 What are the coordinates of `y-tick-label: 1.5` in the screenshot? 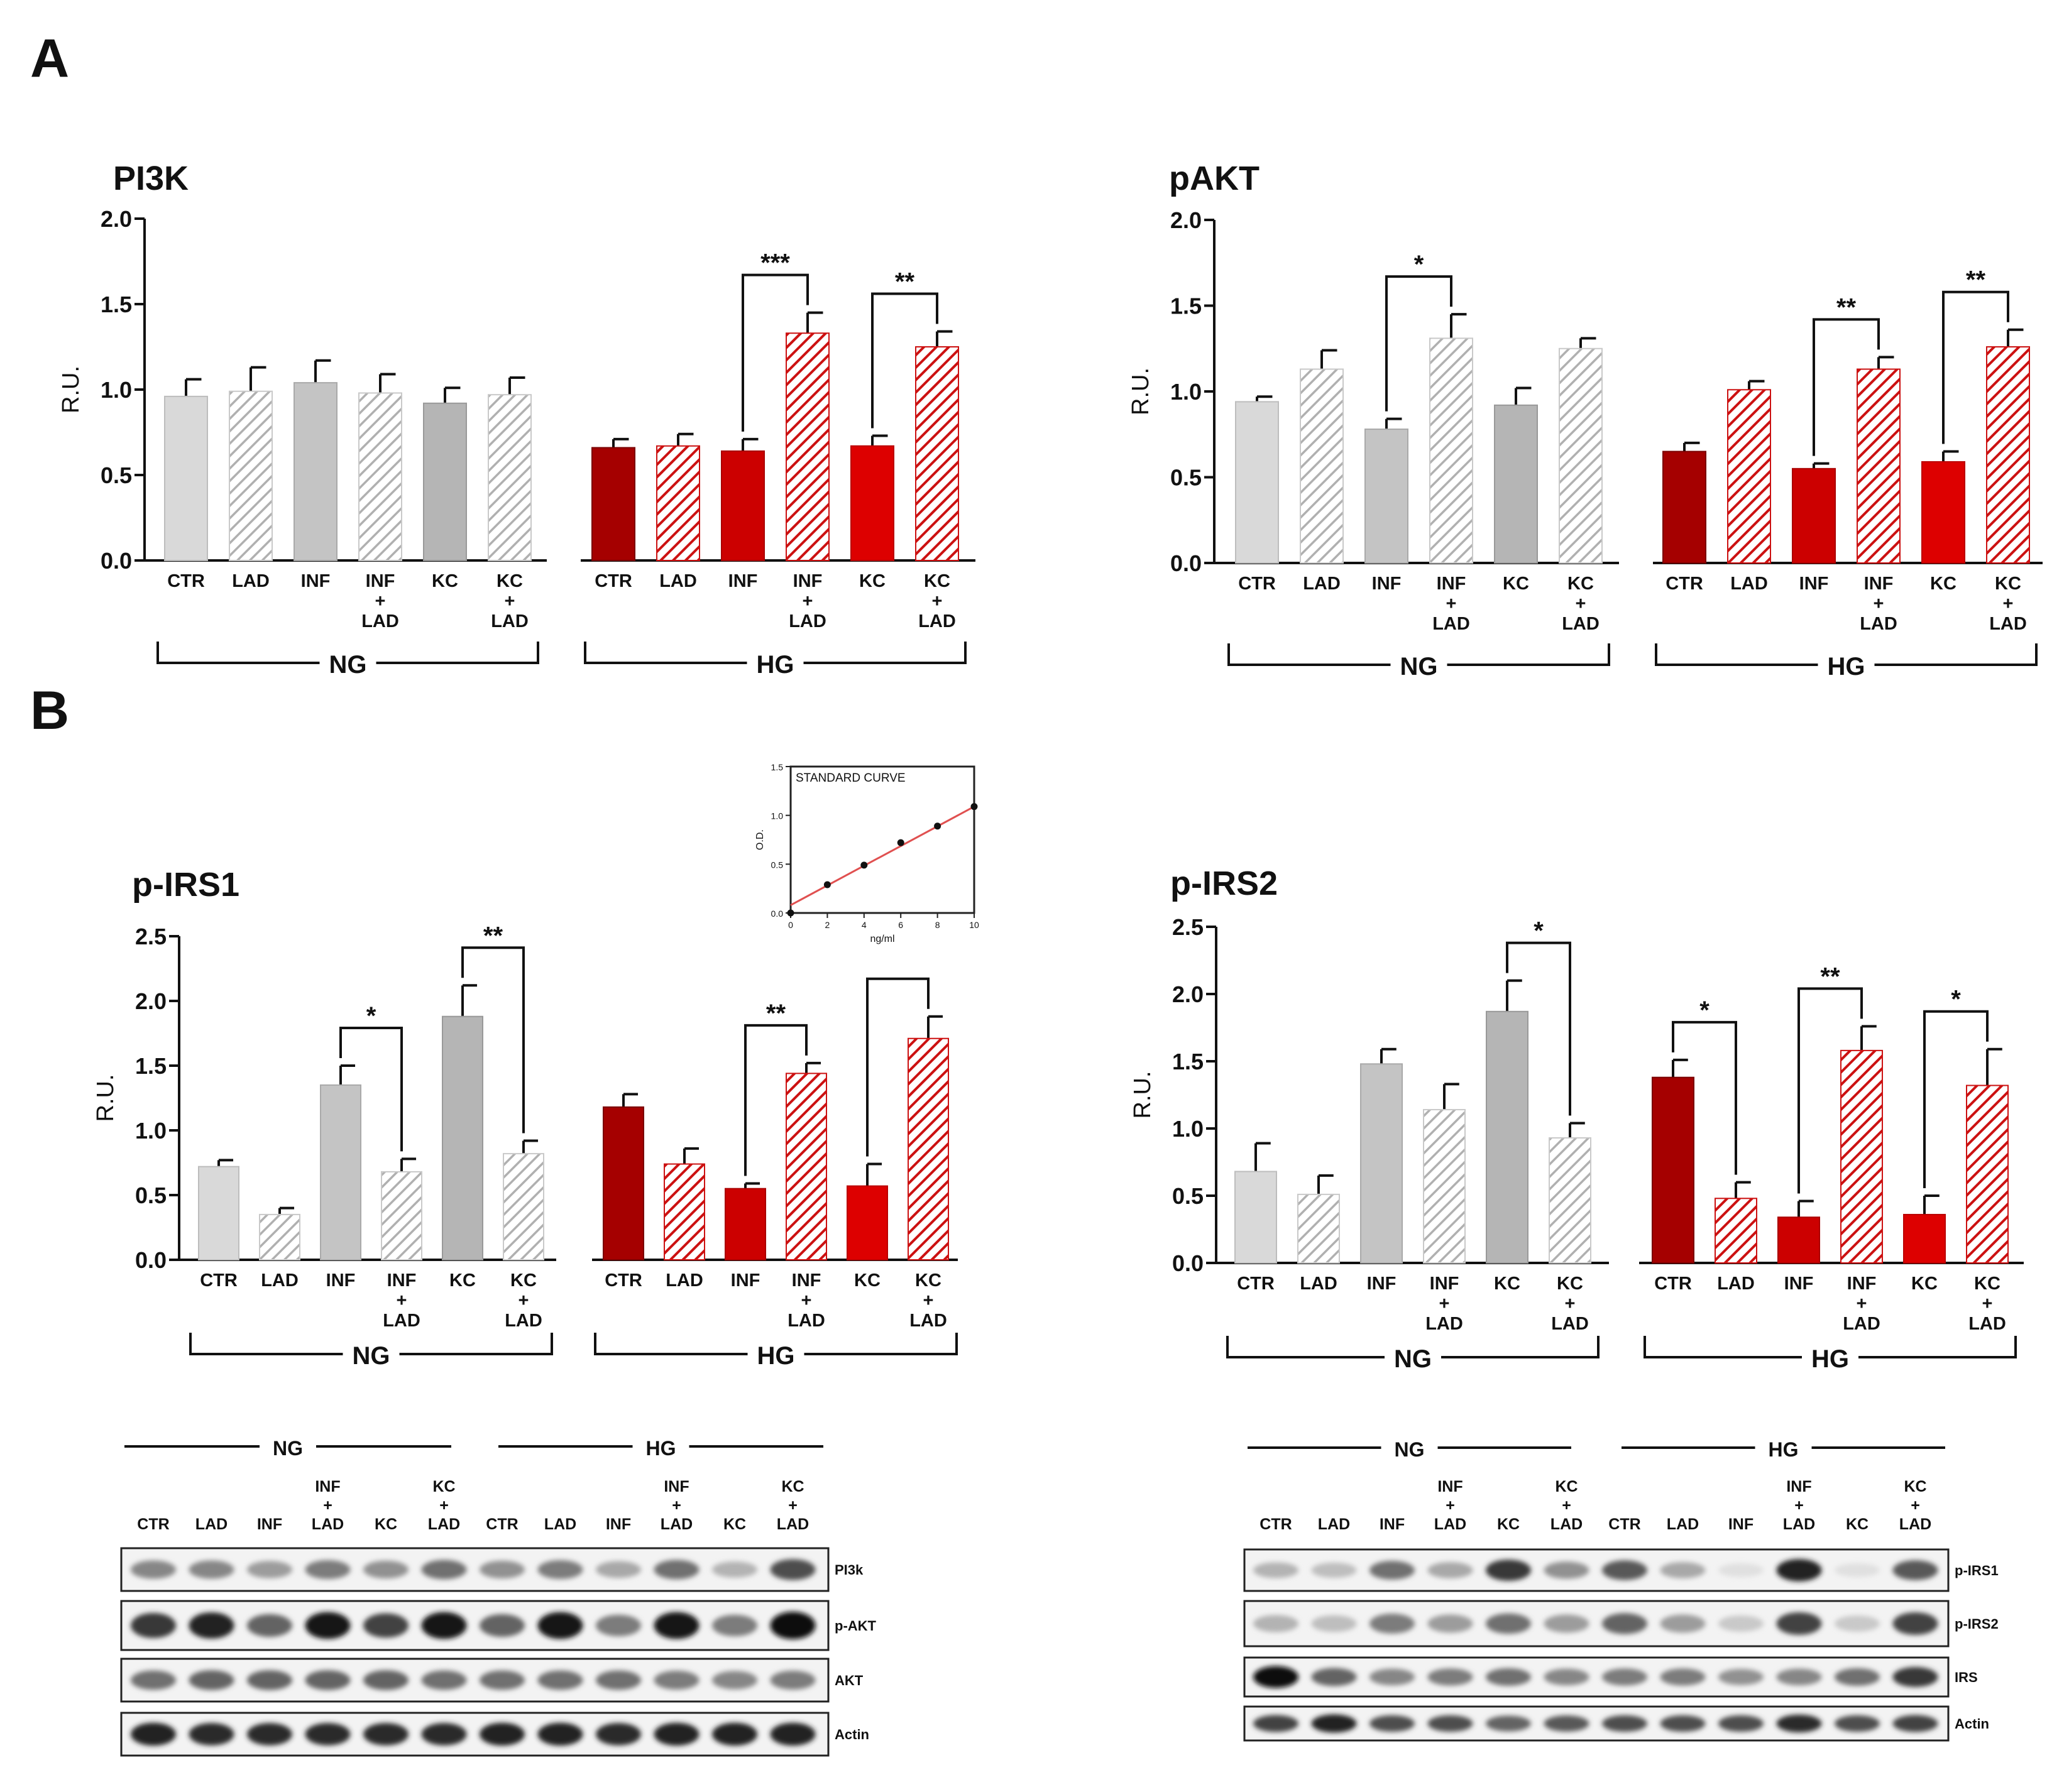 It's located at (151, 1066).